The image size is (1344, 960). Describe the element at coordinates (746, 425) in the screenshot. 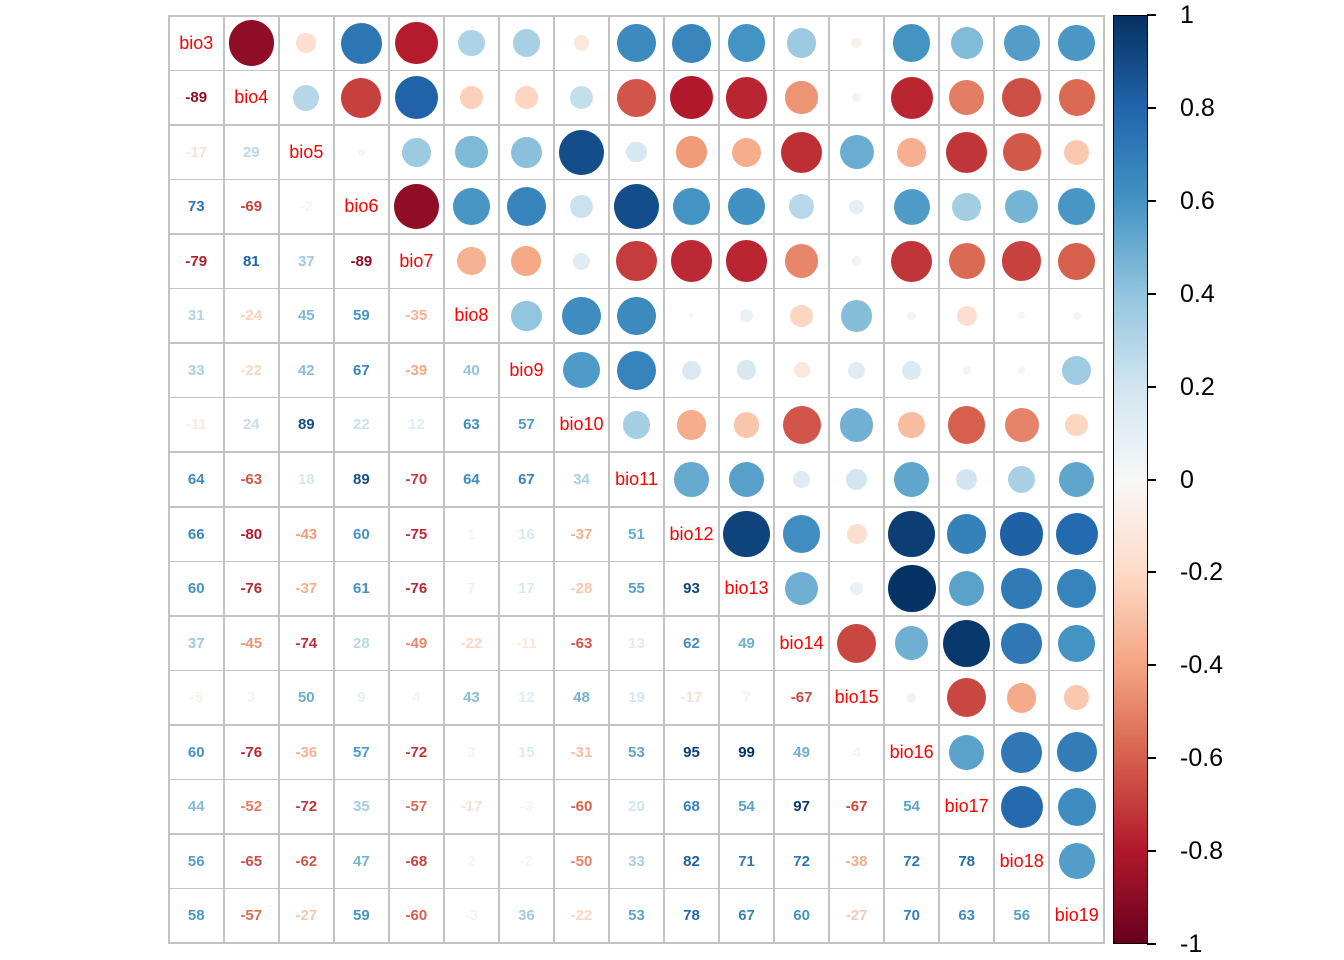

I see `corr-circle-bio10-bio13` at that location.